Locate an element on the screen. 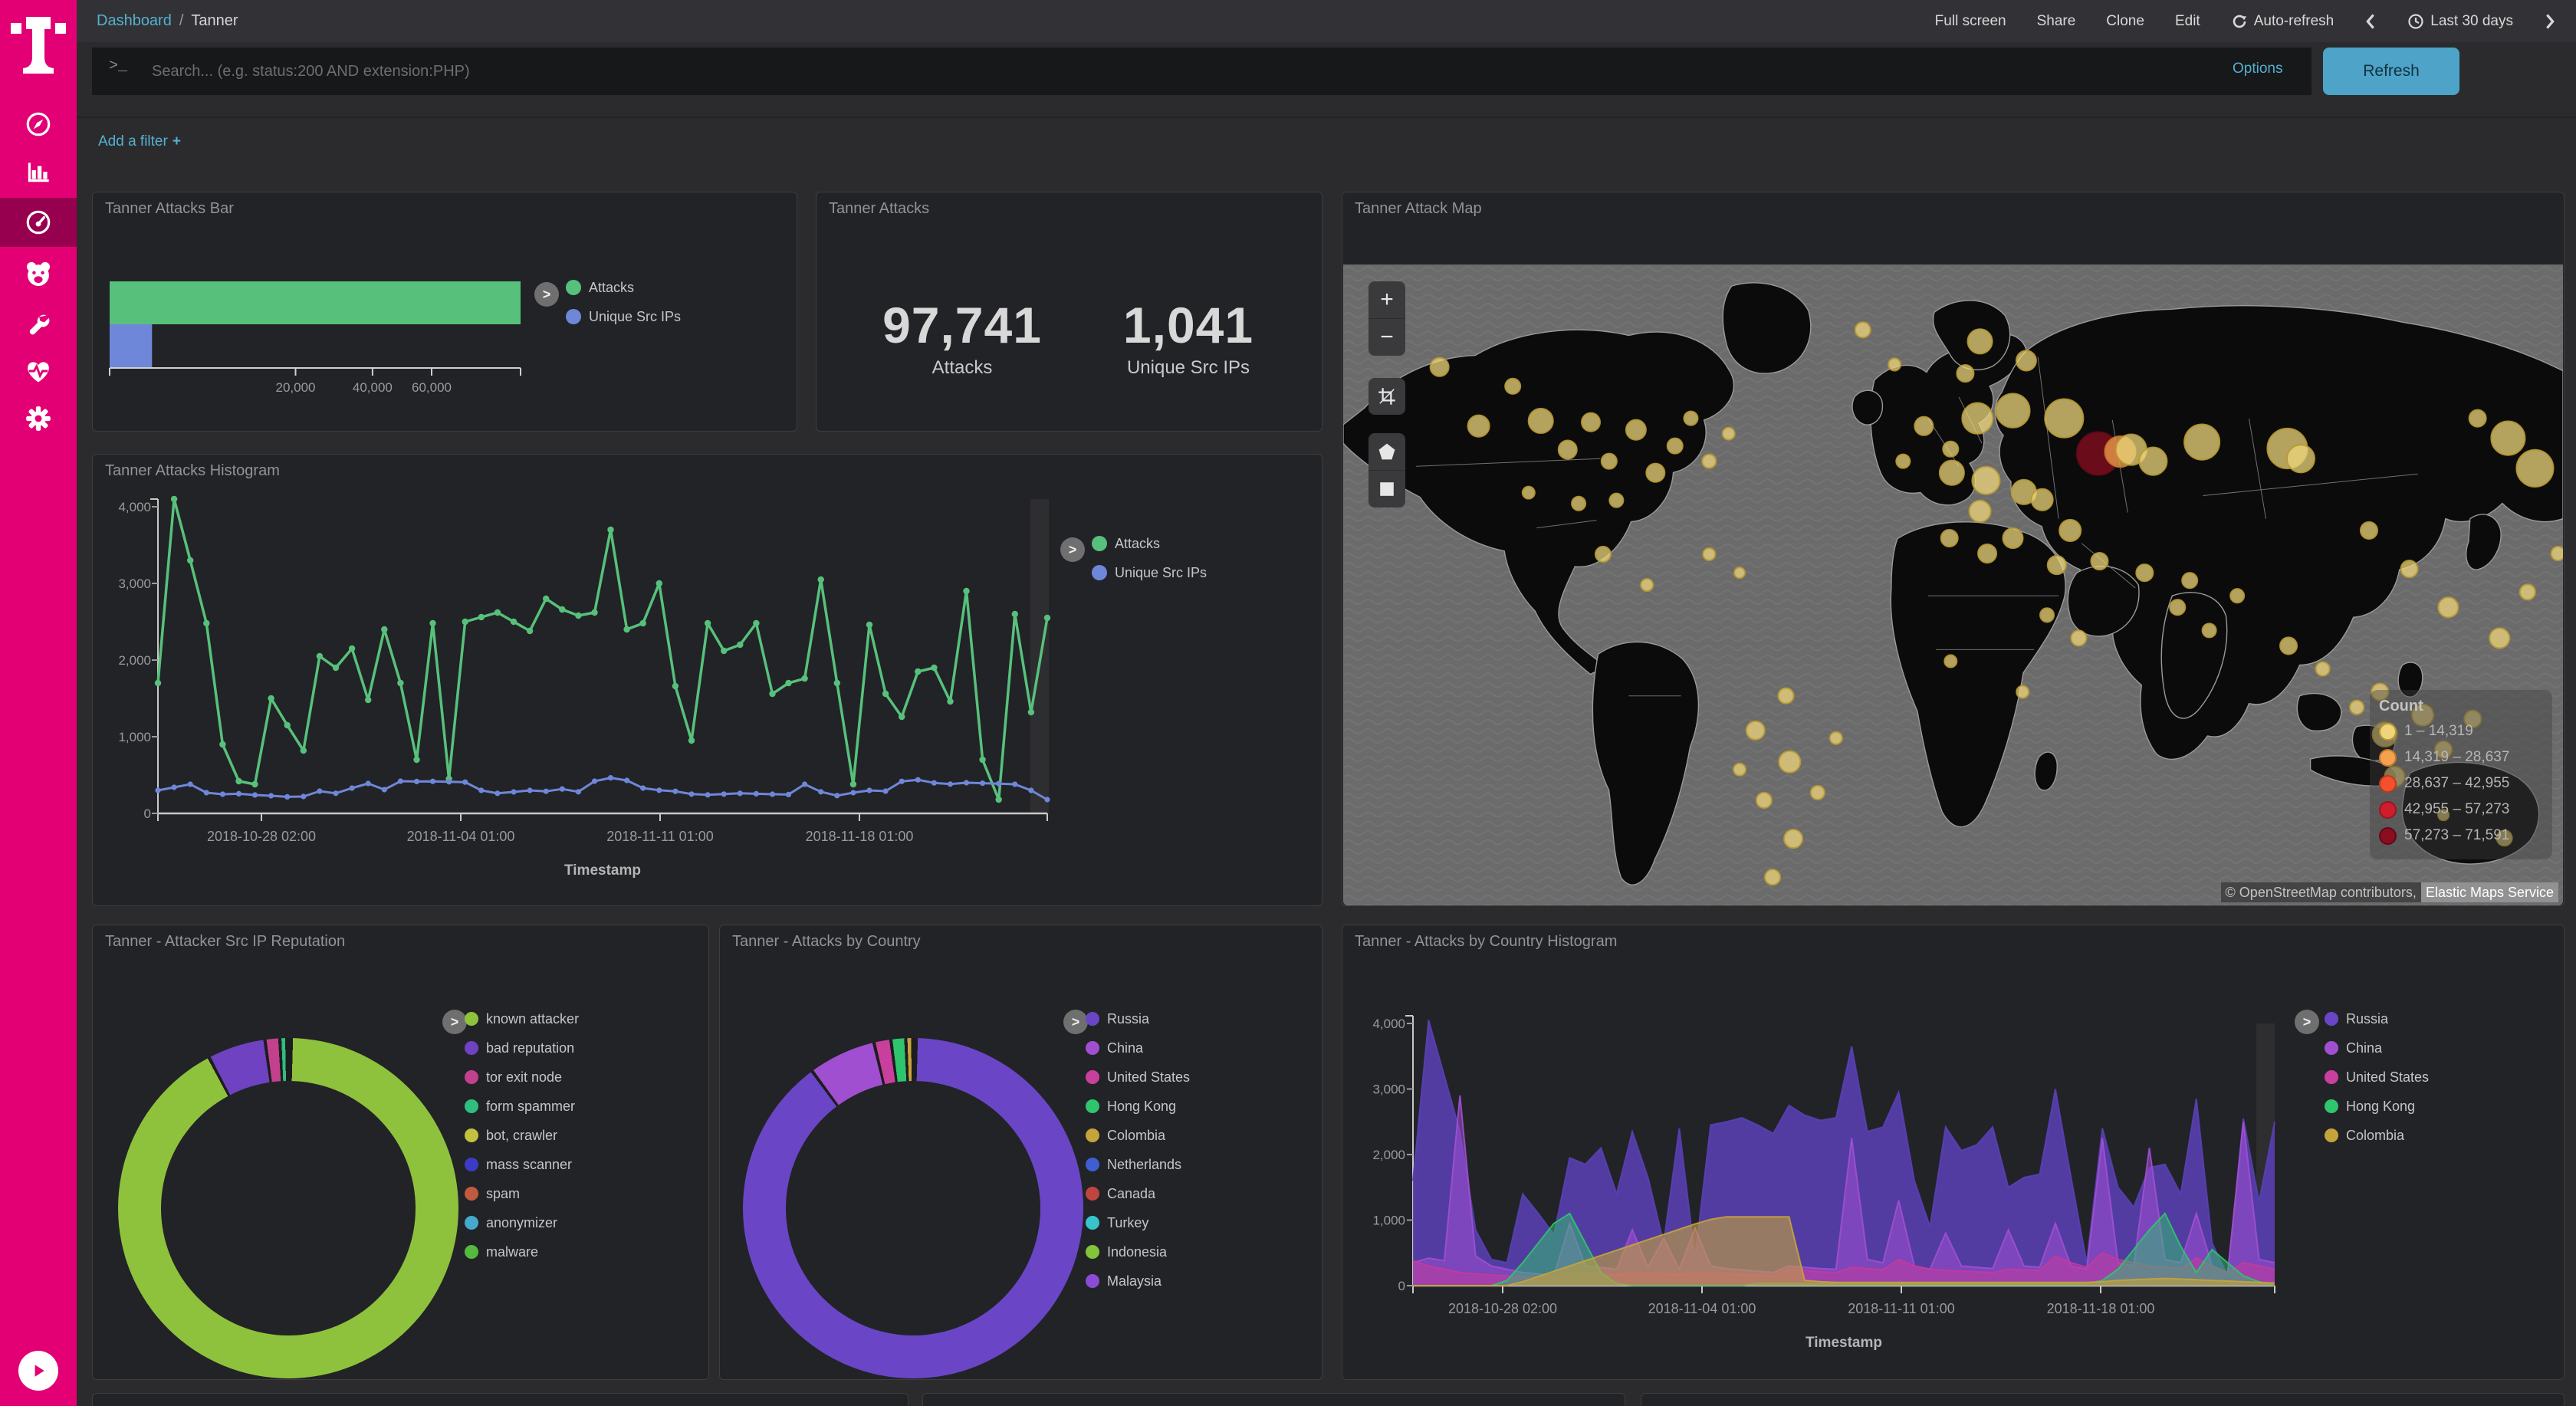 This screenshot has width=2576, height=1406. time-range-button: Last 30 days is located at coordinates (2460, 21).